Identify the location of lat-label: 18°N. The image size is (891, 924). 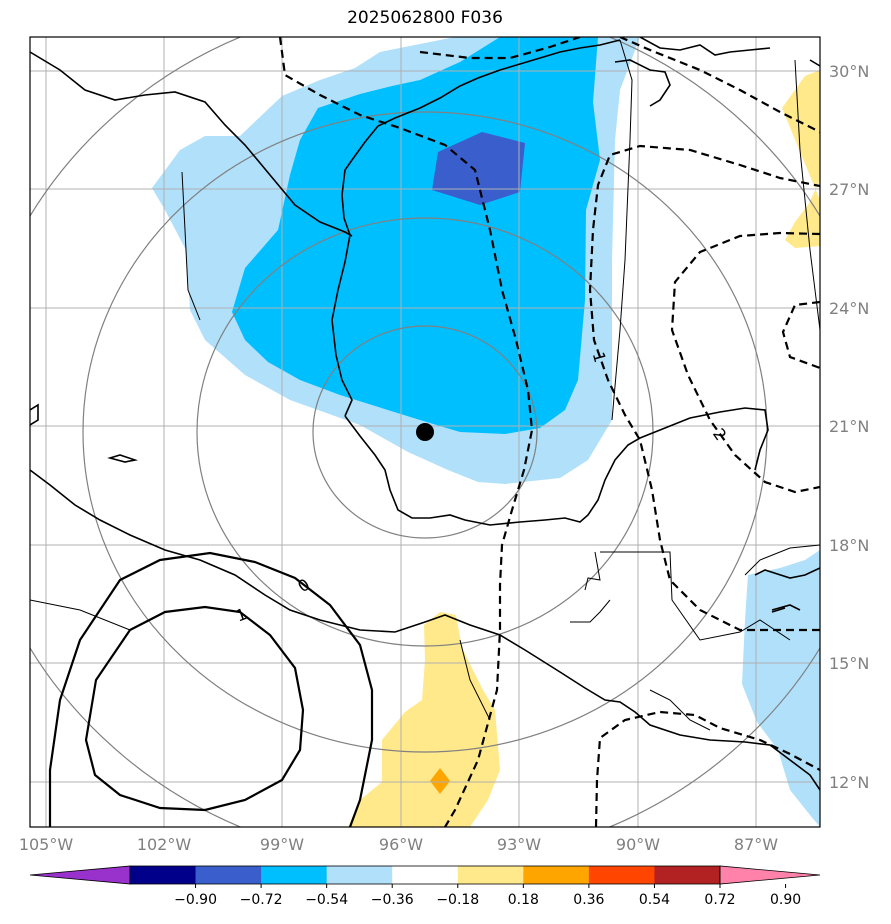
(849, 545).